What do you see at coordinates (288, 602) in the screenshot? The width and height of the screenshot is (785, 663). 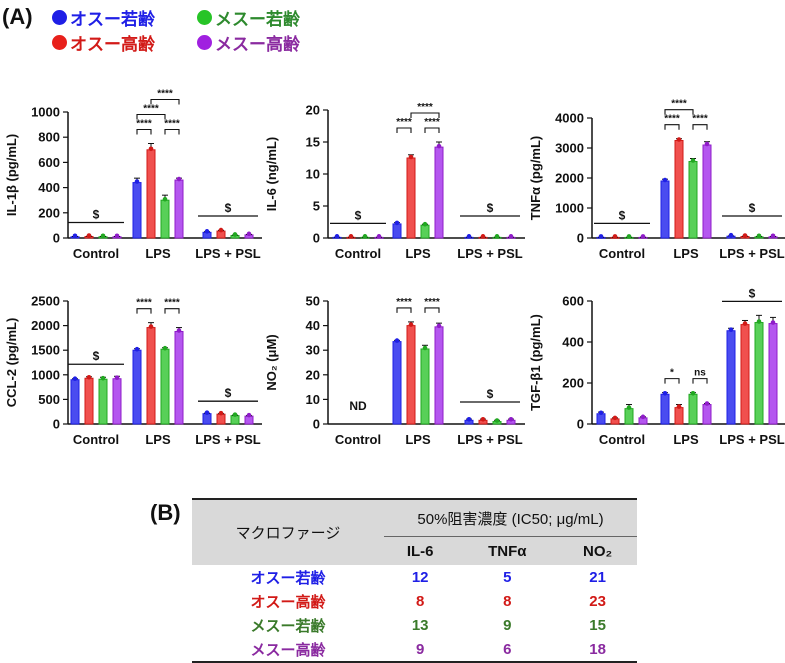 I see `table-row-name: オスー高齢` at bounding box center [288, 602].